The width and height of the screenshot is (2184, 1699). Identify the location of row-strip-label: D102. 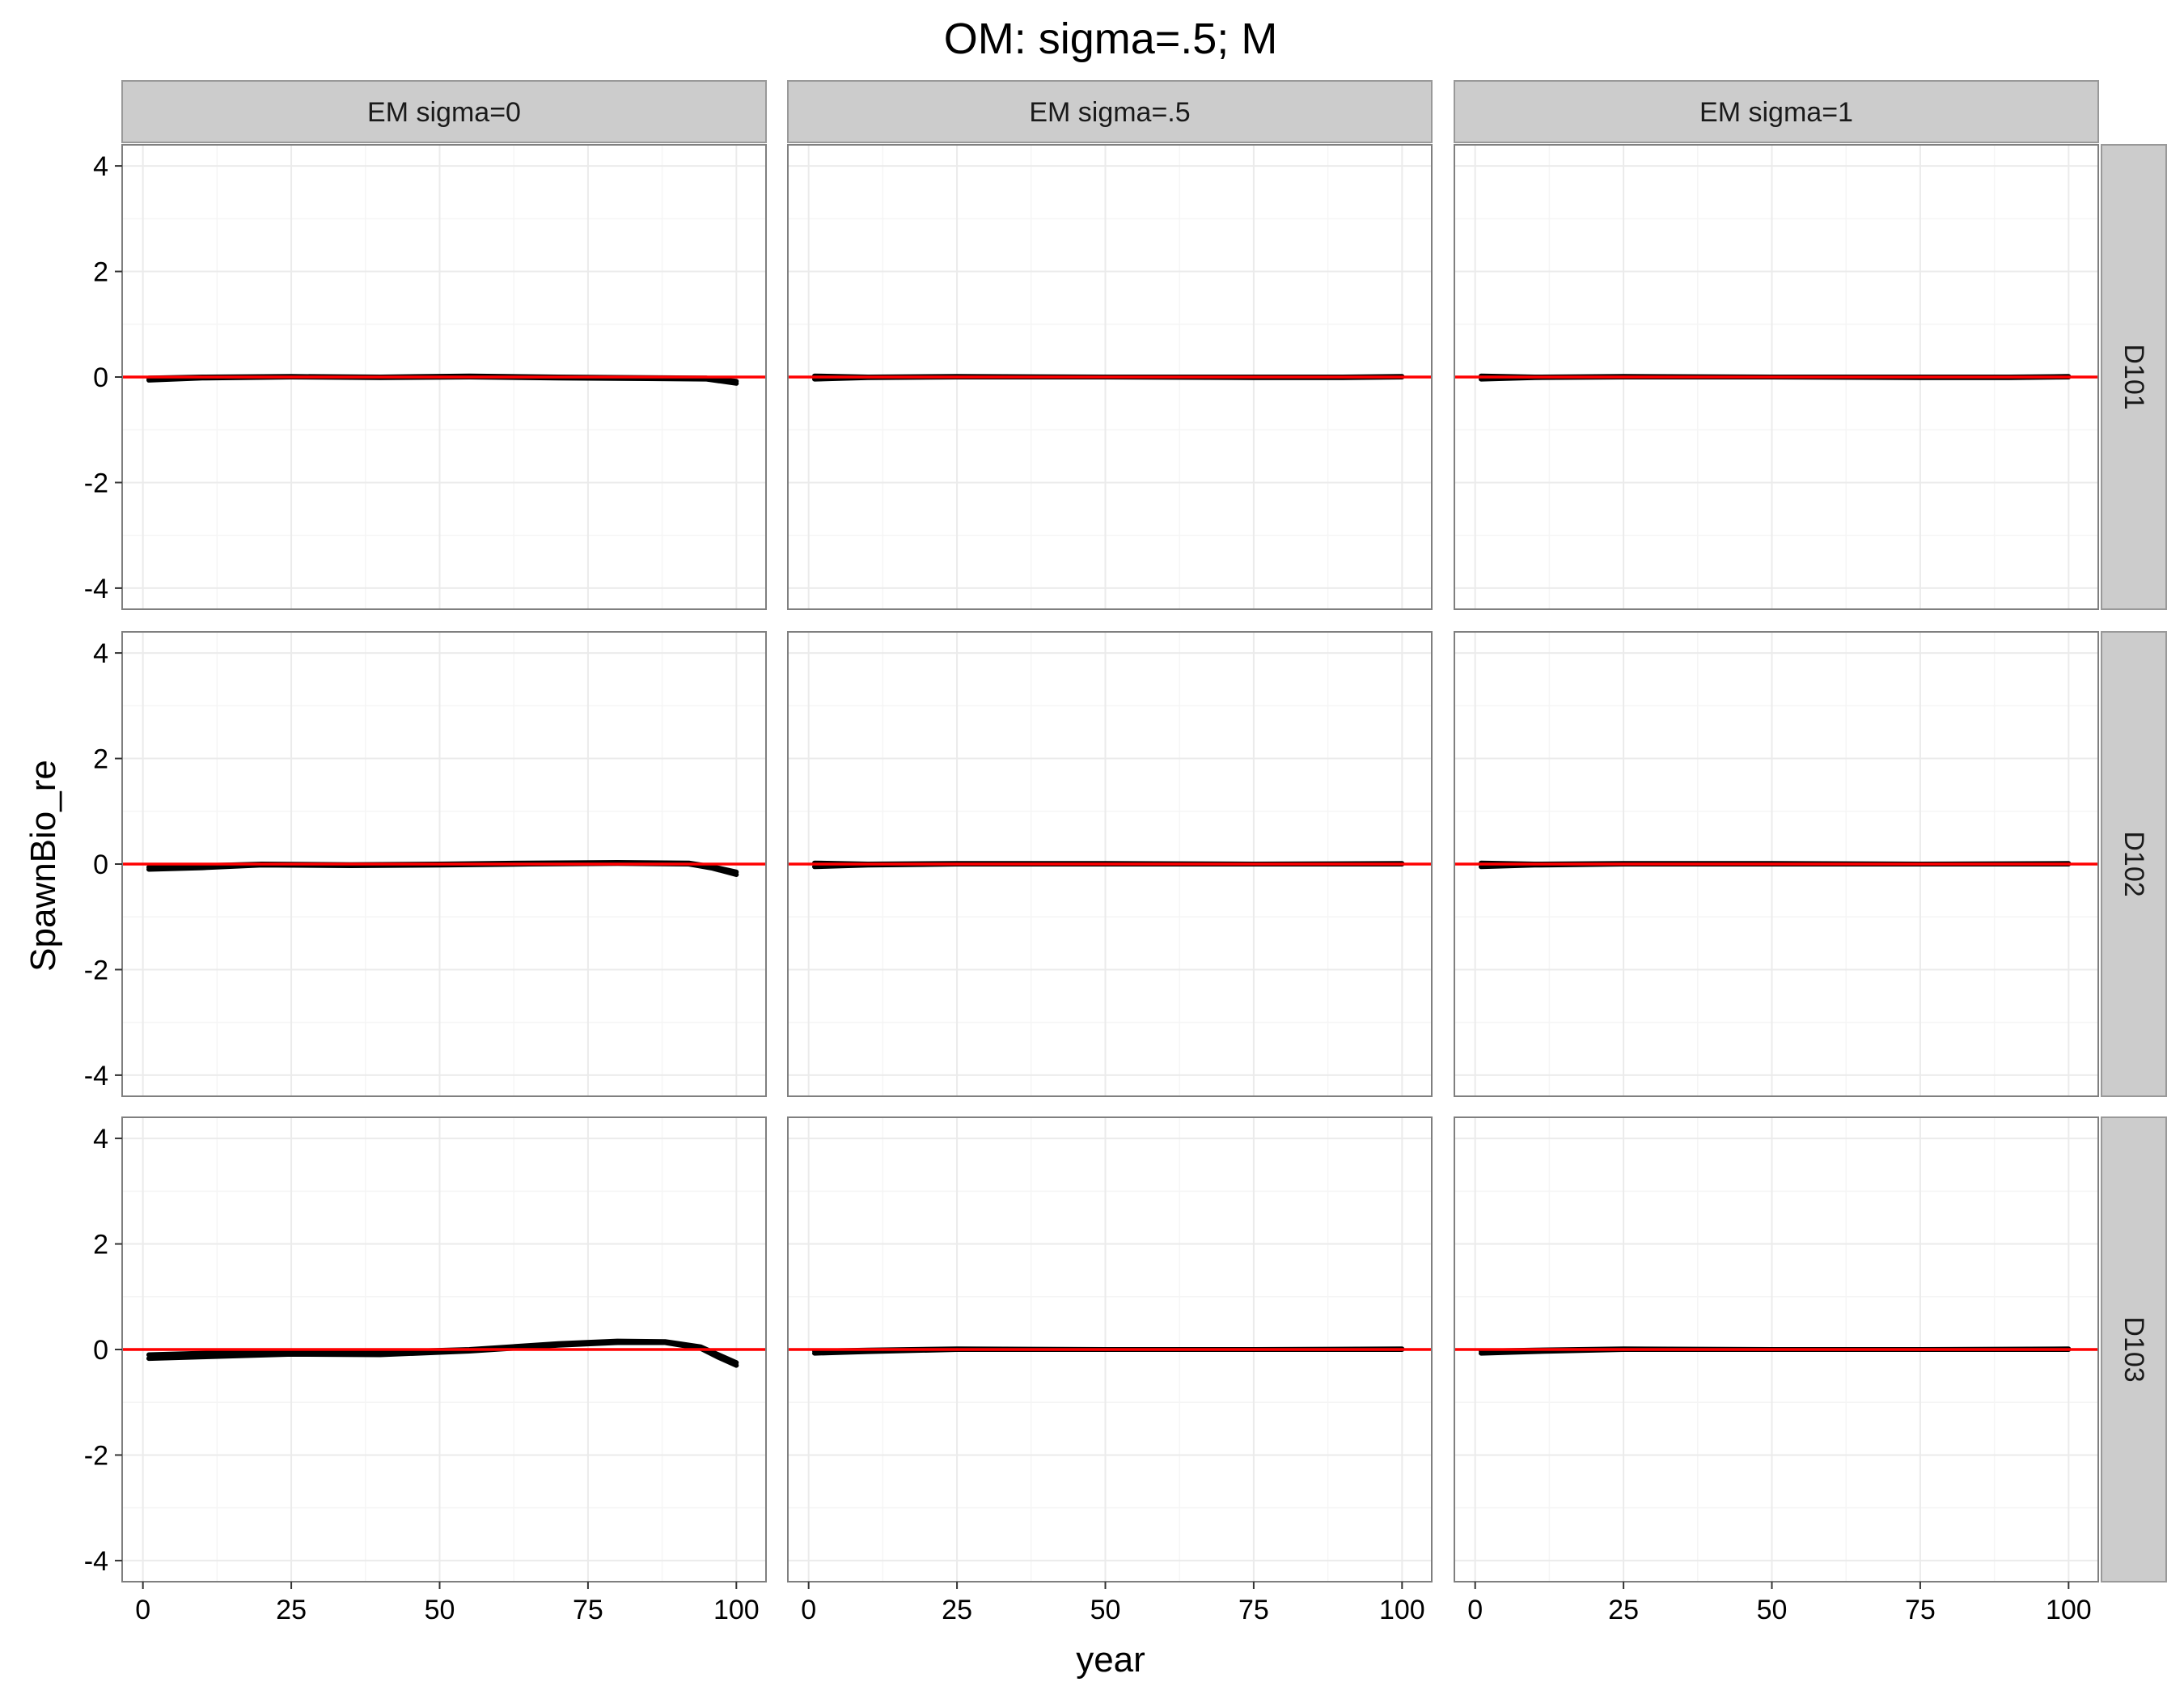
(2133, 863).